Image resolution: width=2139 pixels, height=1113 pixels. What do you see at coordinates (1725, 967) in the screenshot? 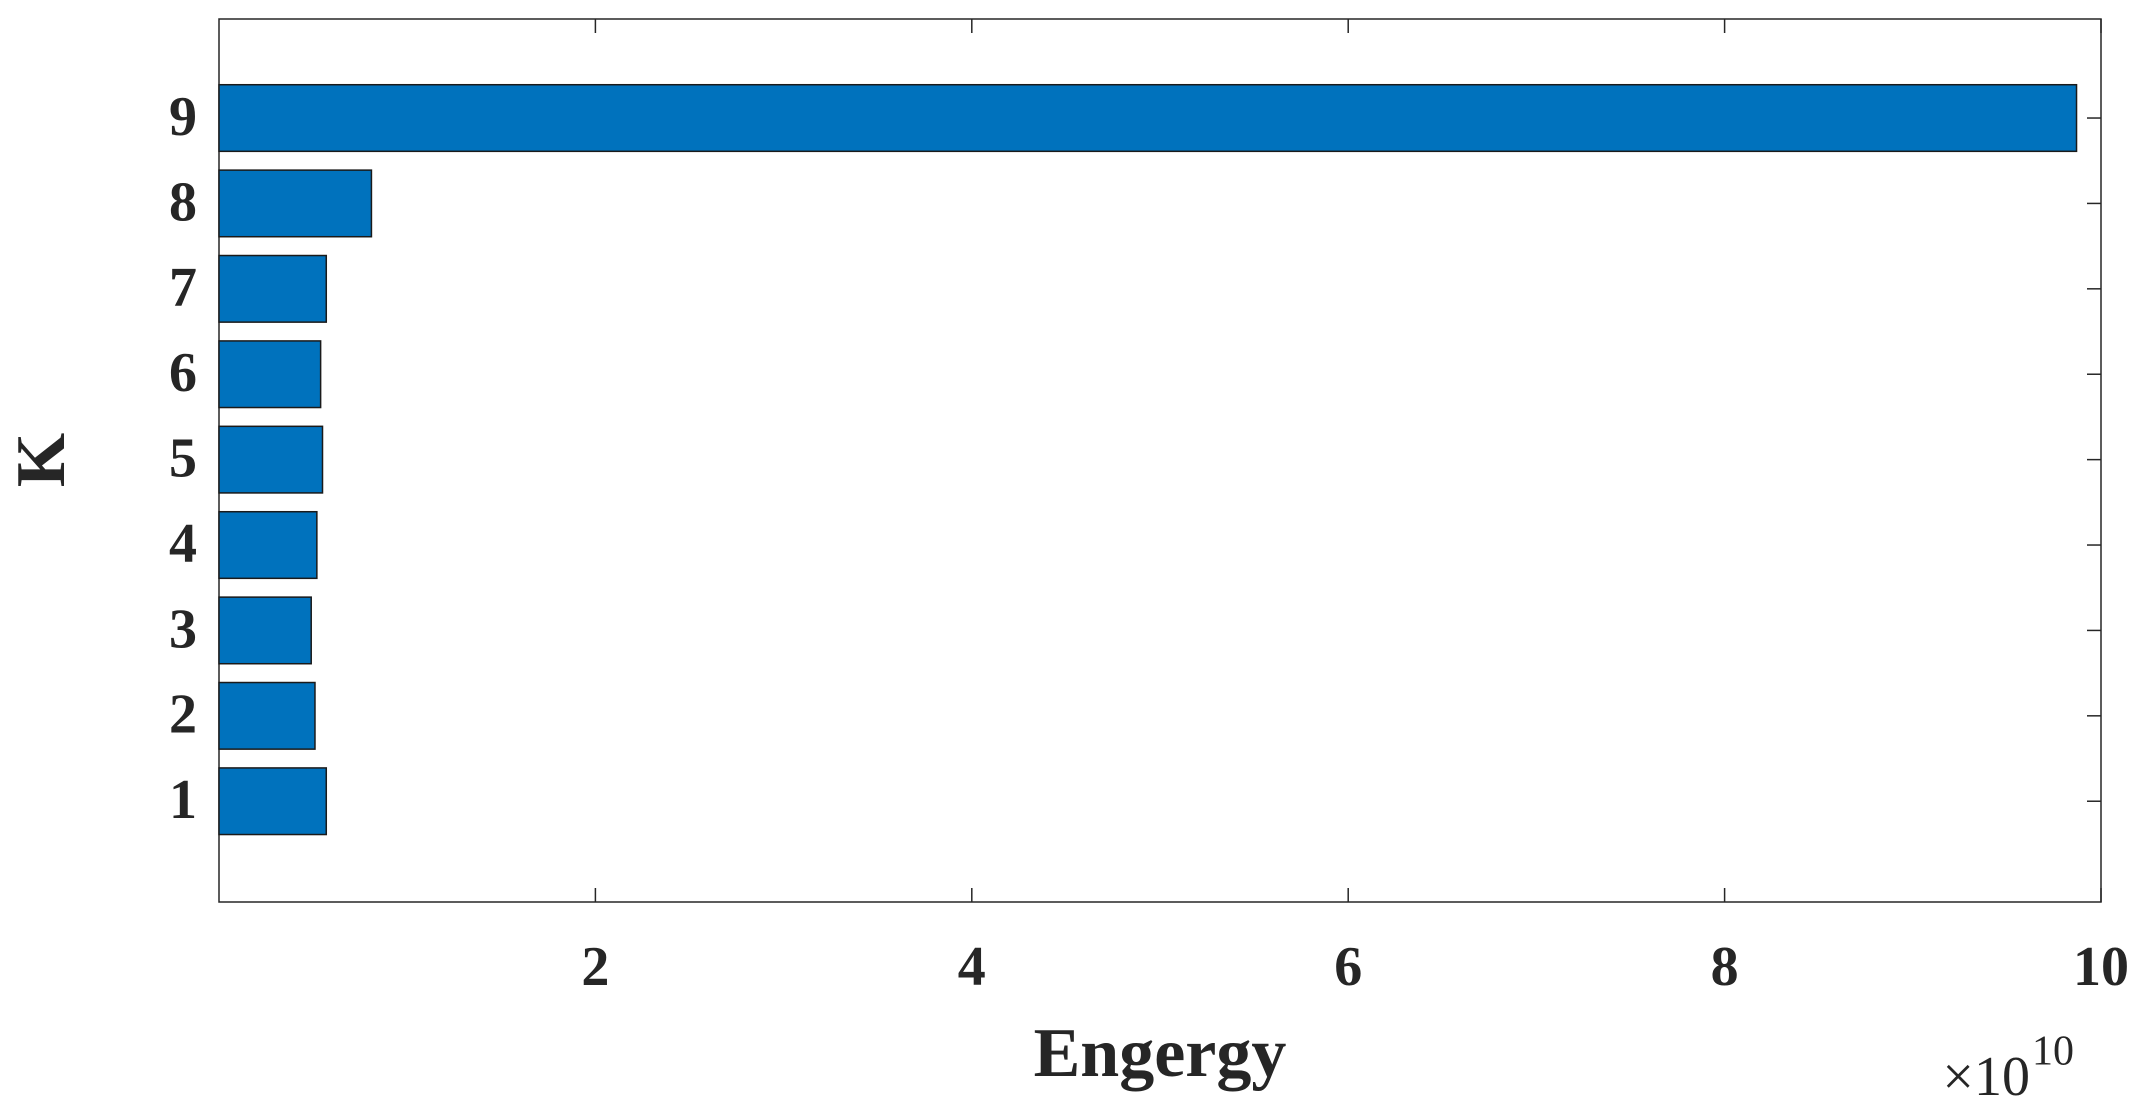
I see `x-tick-label: 8` at bounding box center [1725, 967].